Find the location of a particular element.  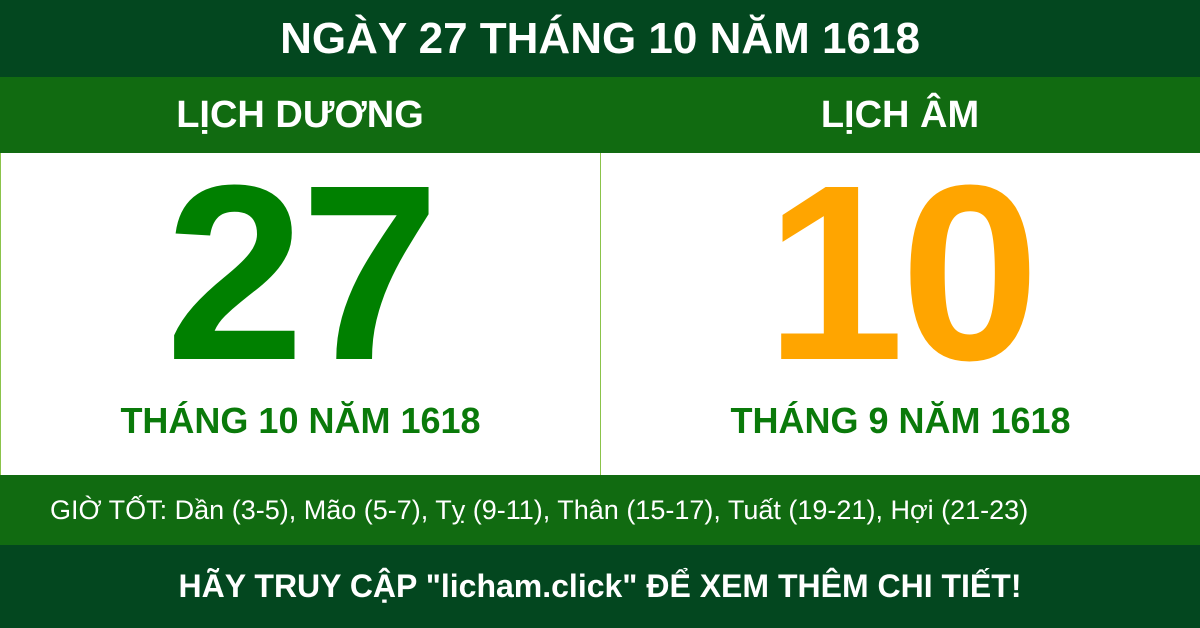

solar-month-year: THÁNG 10 NĂM 1618 is located at coordinates (300, 420).